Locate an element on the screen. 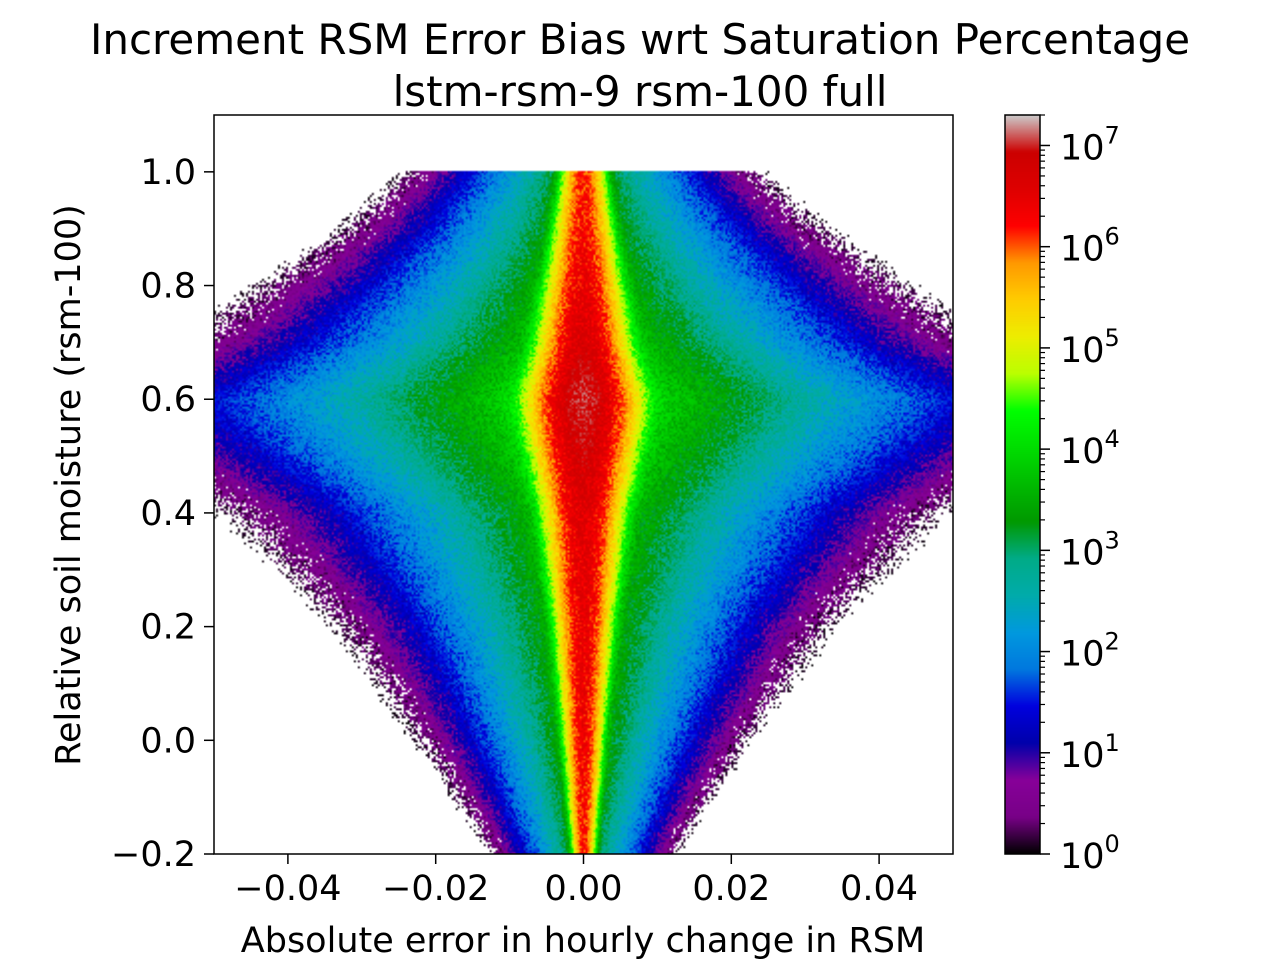 This screenshot has width=1280, height=960. colorbar-tick-label: 10⁰ is located at coordinates (1090, 853).